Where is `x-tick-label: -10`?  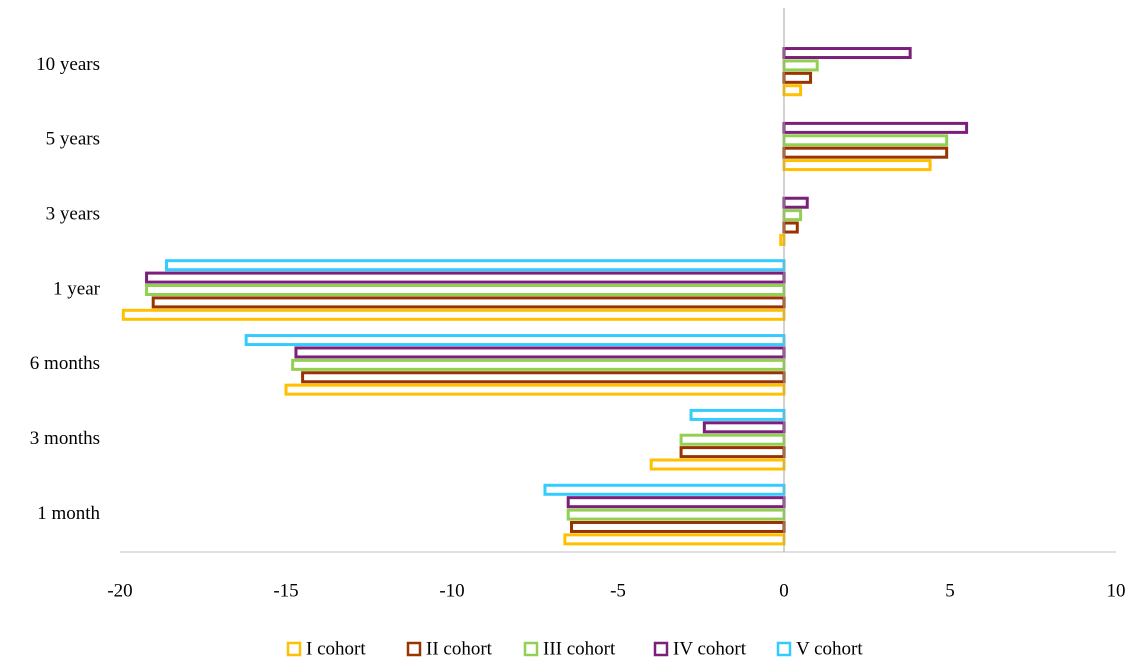
x-tick-label: -10 is located at coordinates (451, 590).